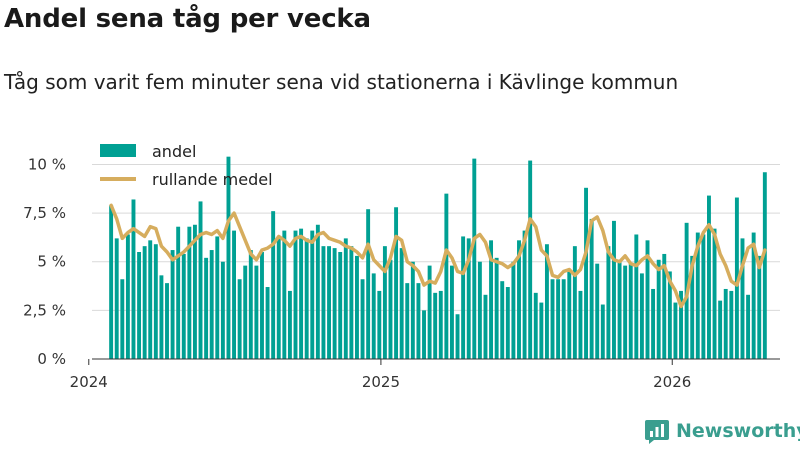  I want to click on legend-label-rullande-medel: rullande medel, so click(212, 179).